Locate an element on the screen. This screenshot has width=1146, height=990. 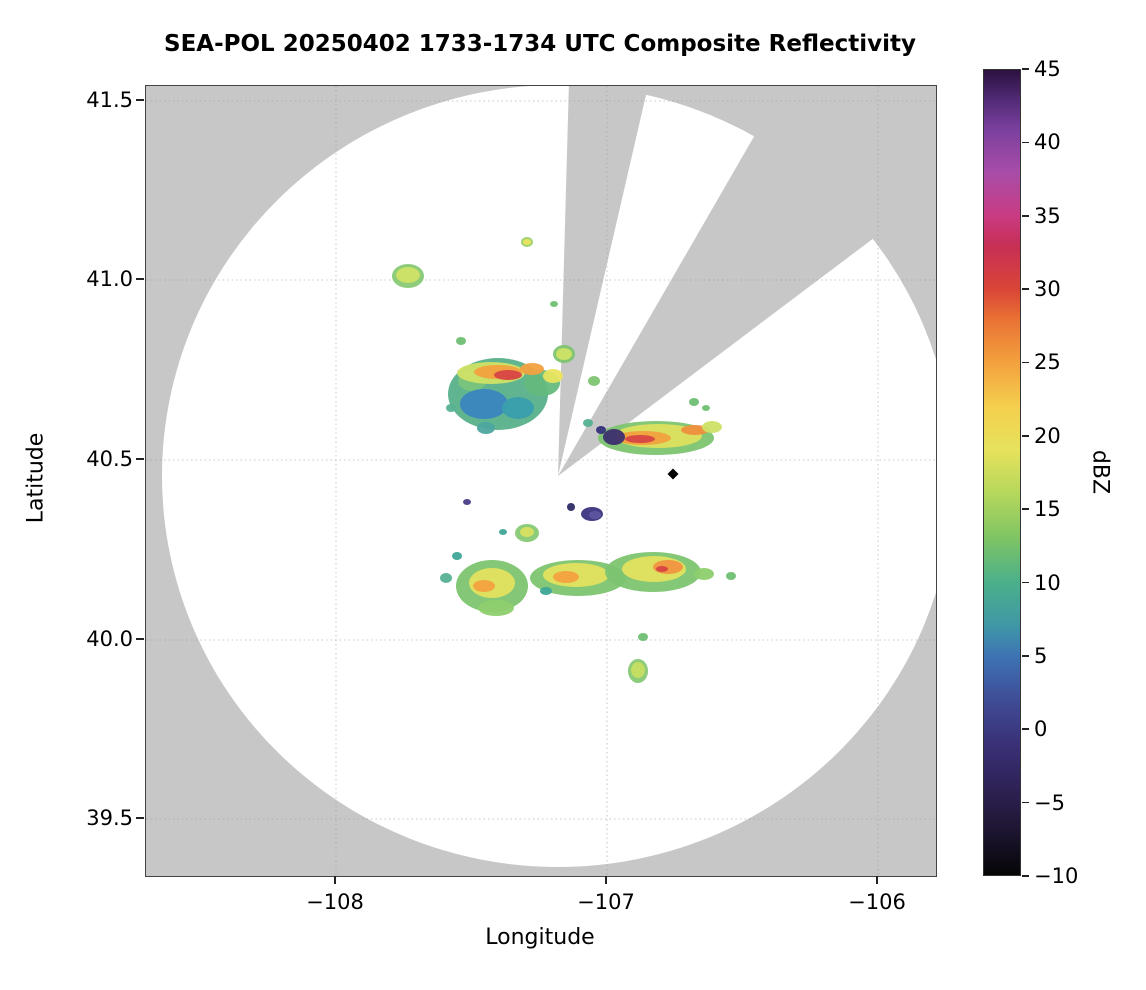
blocked-sector-wedge is located at coordinates (742, 281).